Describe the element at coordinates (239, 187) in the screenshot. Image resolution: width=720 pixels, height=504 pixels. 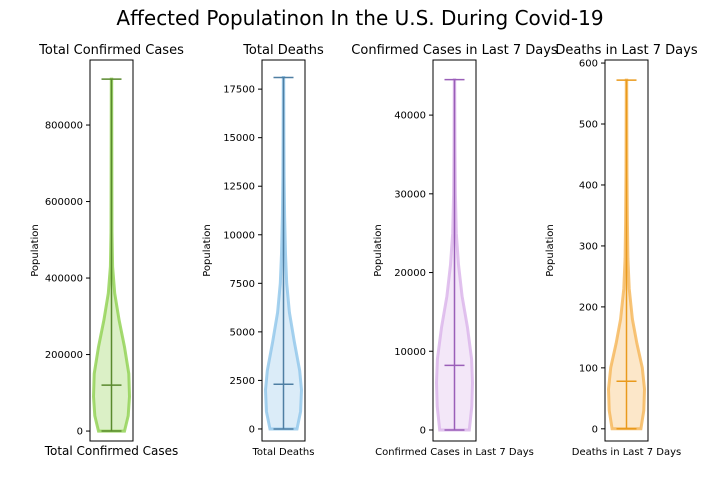
I see `y-tick-label: 12500` at that location.